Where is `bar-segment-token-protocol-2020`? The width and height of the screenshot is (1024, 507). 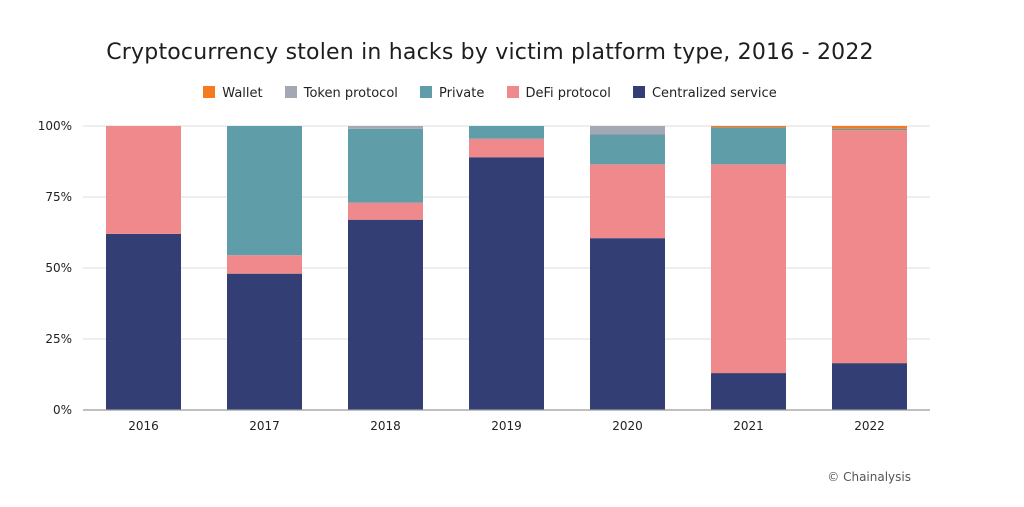
bar-segment-token-protocol-2020 is located at coordinates (627, 130).